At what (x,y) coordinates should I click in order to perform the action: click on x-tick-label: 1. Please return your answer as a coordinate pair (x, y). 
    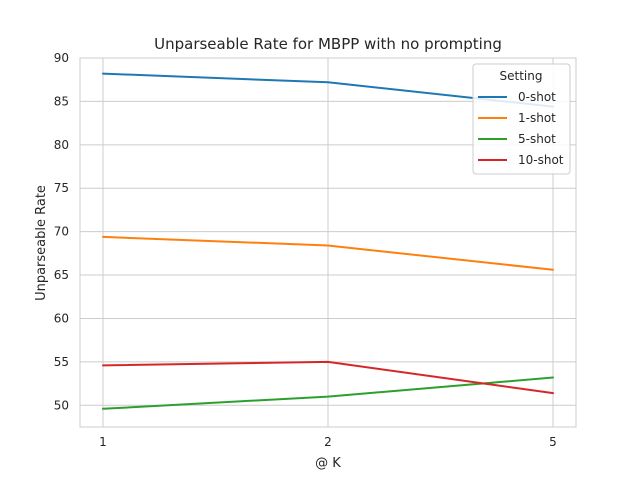
    Looking at the image, I should click on (103, 442).